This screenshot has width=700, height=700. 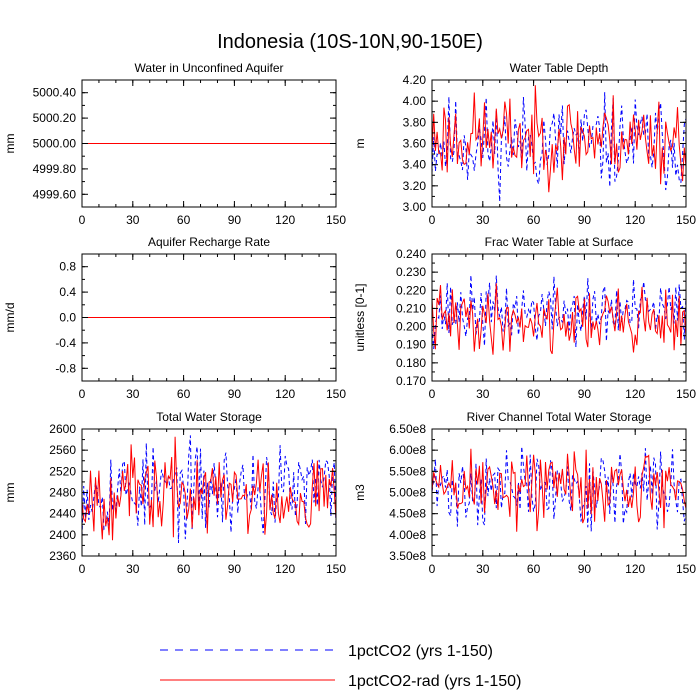 What do you see at coordinates (340, 681) in the screenshot?
I see `legend-item-2: 1pctCO2-rad (yrs 1-150)` at bounding box center [340, 681].